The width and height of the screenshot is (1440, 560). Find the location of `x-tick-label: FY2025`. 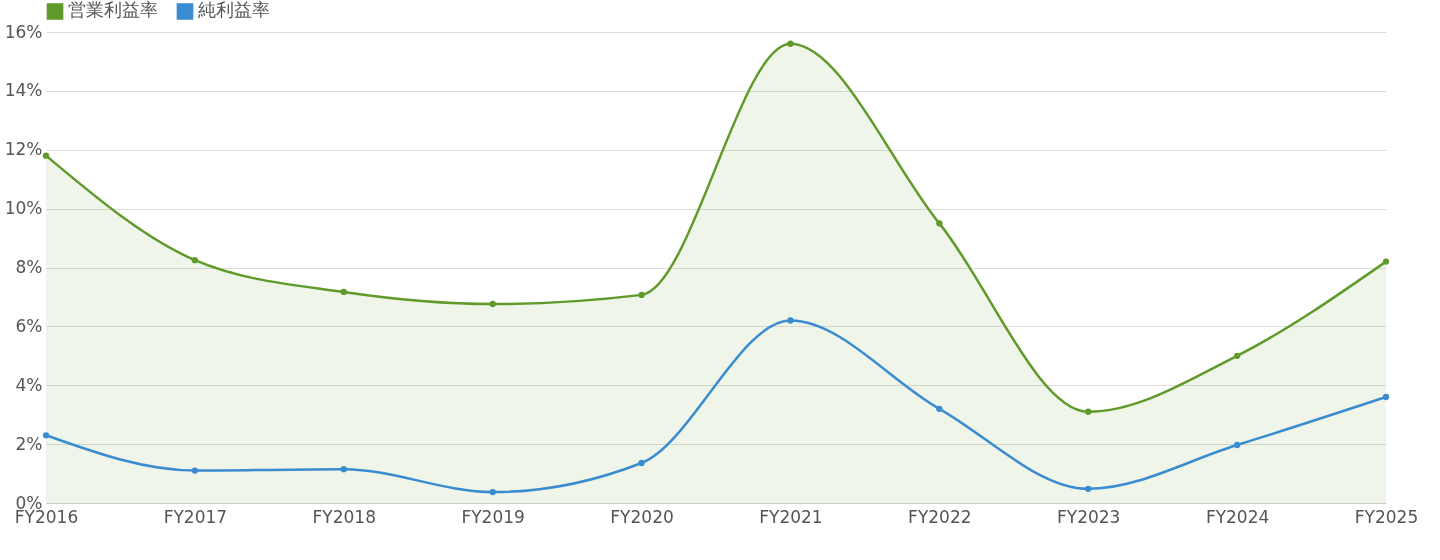

x-tick-label: FY2025 is located at coordinates (1386, 516).